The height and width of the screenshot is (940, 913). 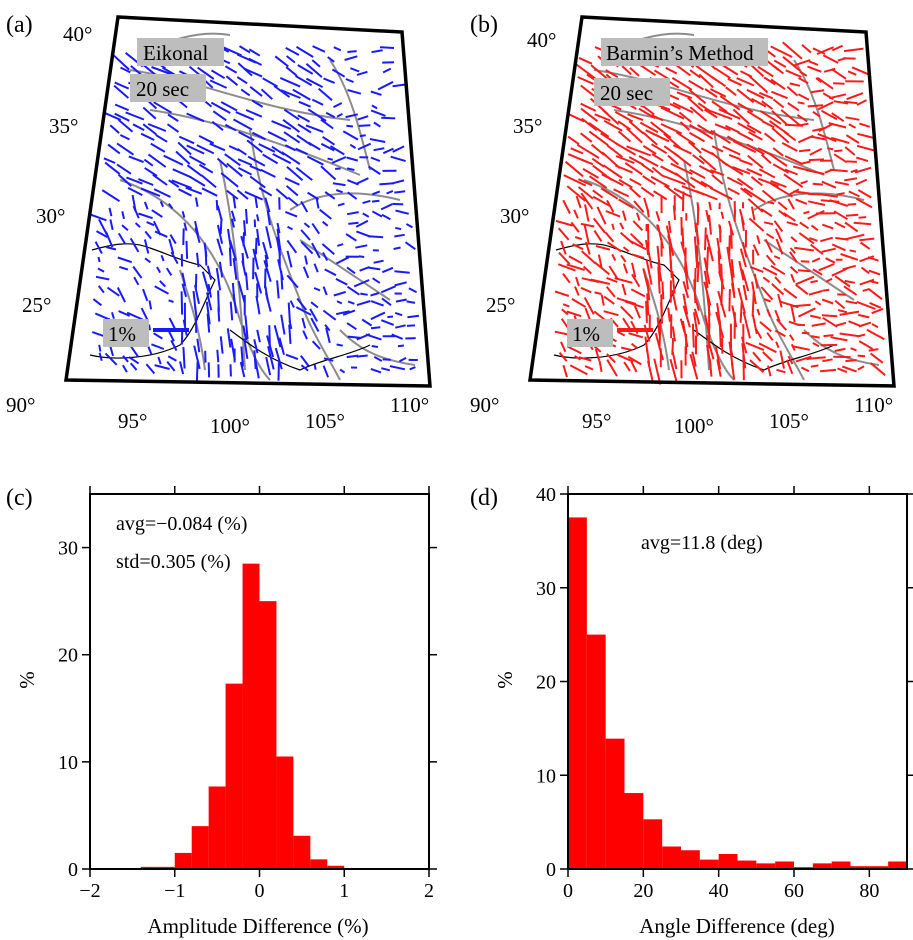 What do you see at coordinates (180, 52) in the screenshot?
I see `panel-a-method-badge` at bounding box center [180, 52].